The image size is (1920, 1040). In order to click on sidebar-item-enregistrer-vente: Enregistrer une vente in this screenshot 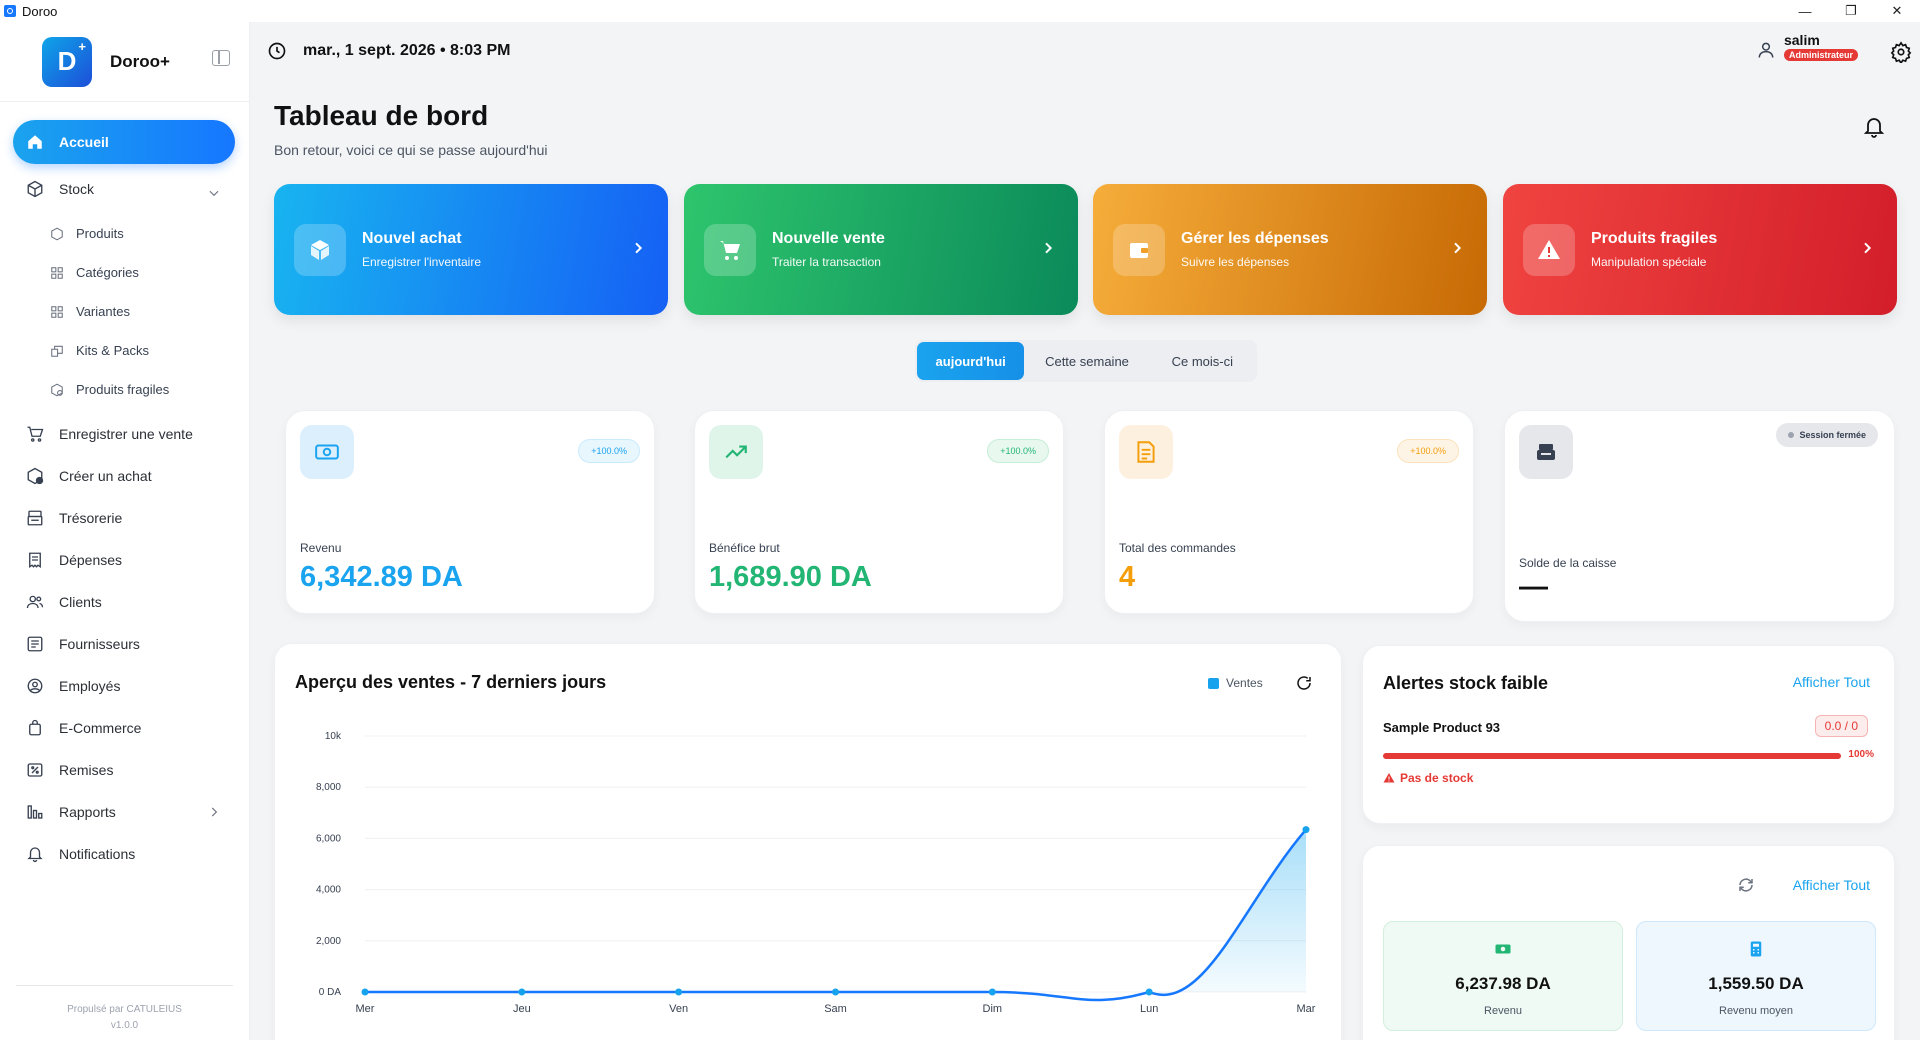, I will do `click(124, 434)`.